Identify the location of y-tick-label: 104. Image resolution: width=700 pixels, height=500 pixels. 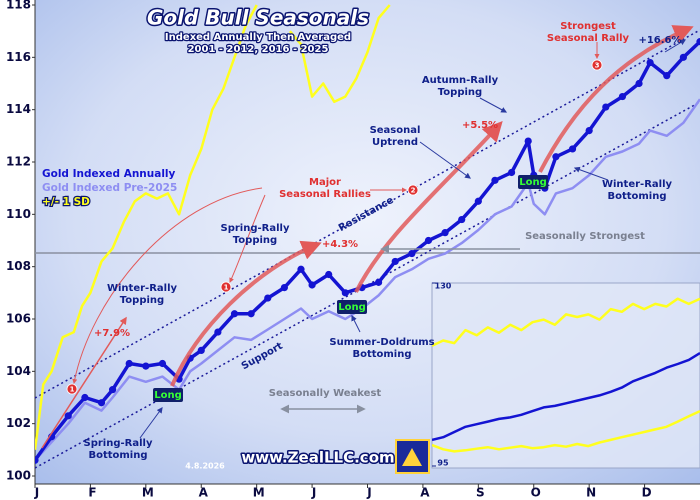
(18, 371).